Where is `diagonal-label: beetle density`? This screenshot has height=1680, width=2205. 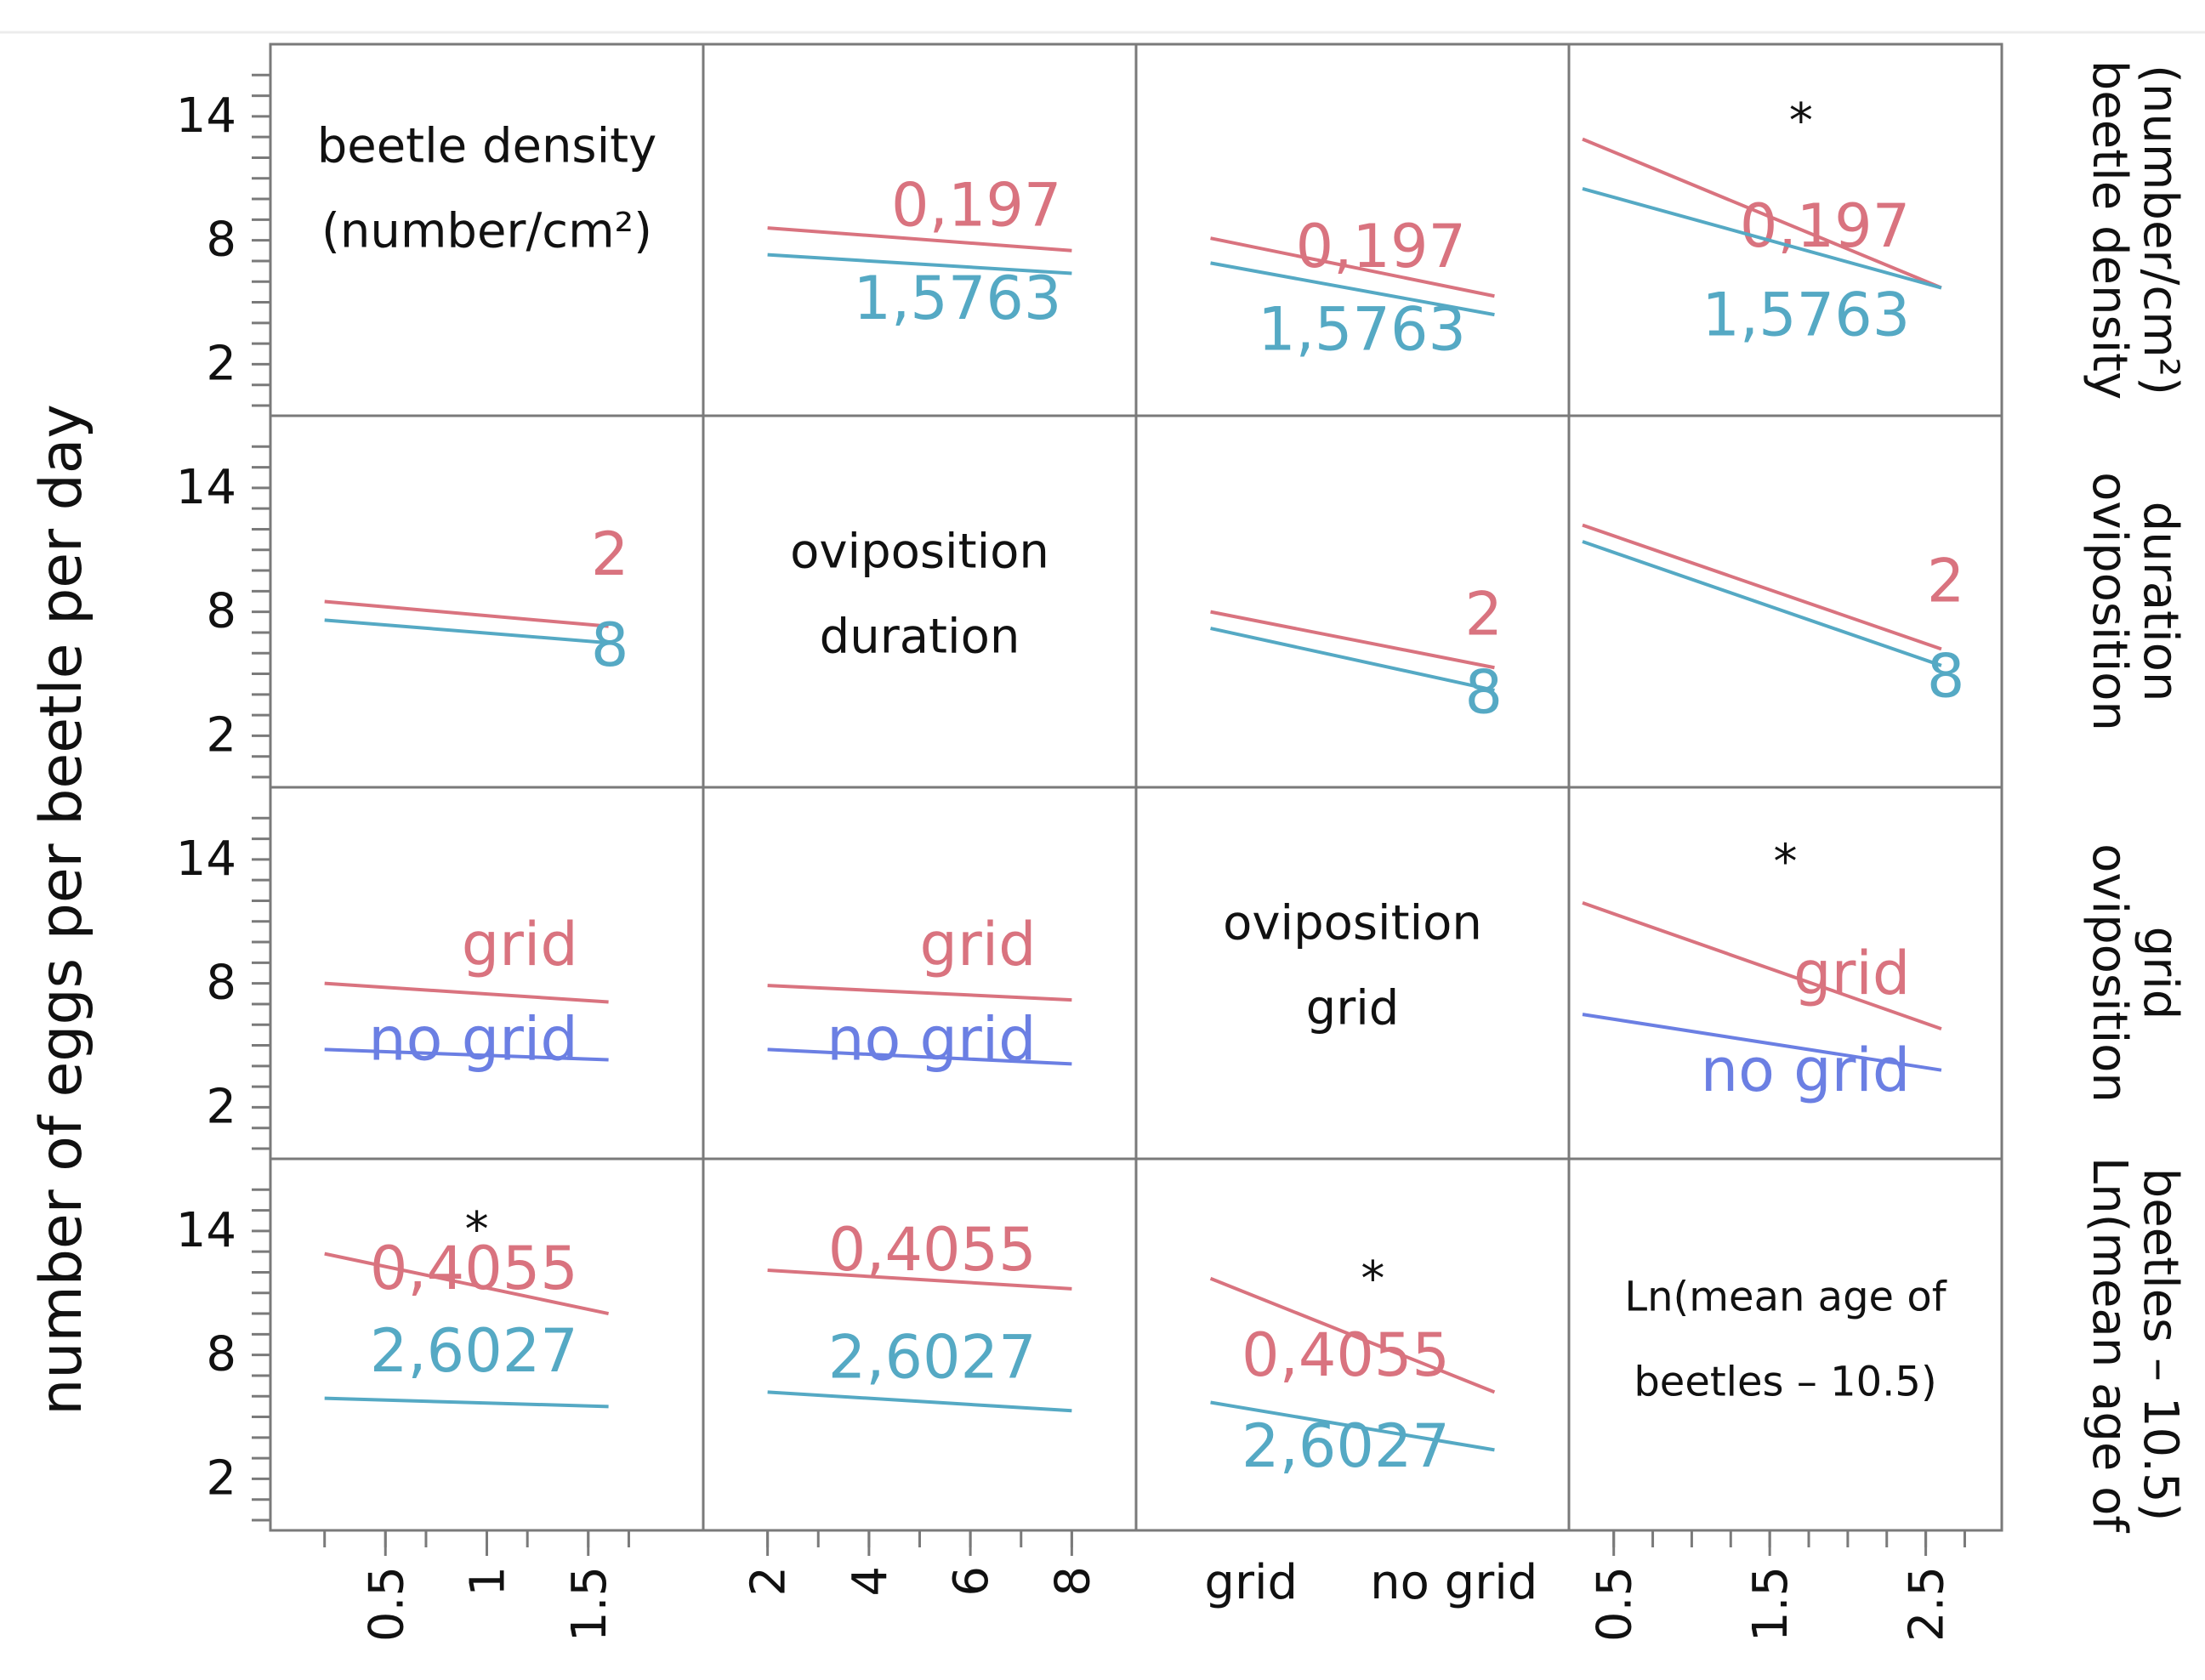 diagonal-label: beetle density is located at coordinates (487, 146).